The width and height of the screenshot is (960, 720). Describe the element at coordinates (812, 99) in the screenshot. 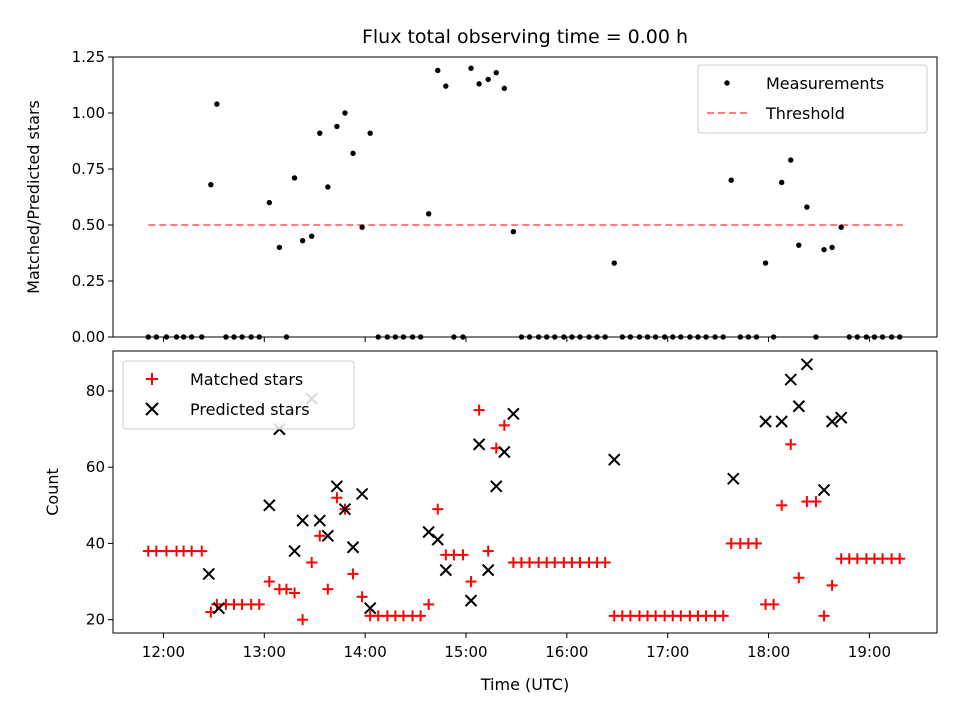

I see `top-legend-box` at that location.